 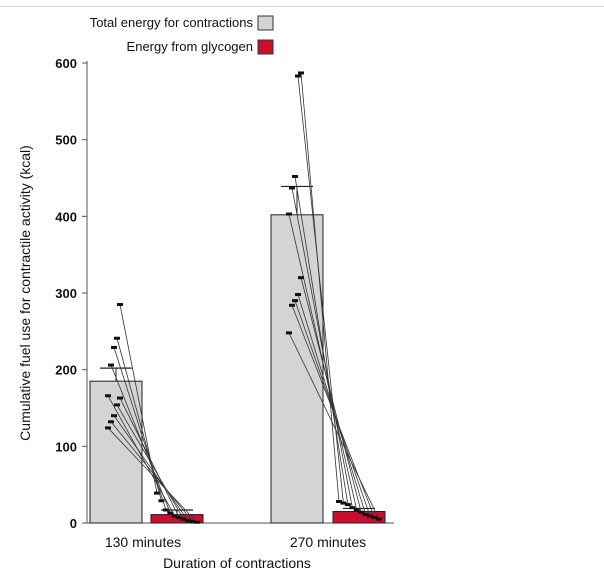 What do you see at coordinates (66, 63) in the screenshot?
I see `y-tick-label: 600` at bounding box center [66, 63].